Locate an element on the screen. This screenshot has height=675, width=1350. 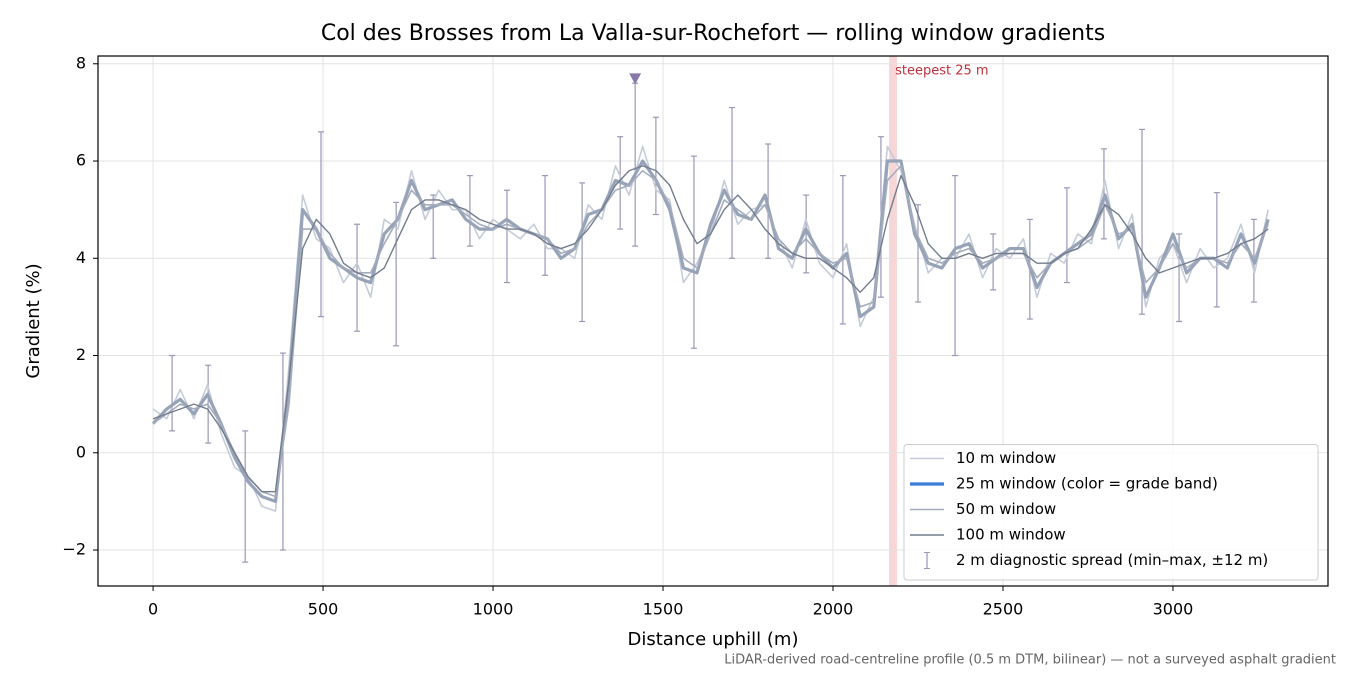
legend-label: 25 m window (color = grade band) is located at coordinates (1087, 484).